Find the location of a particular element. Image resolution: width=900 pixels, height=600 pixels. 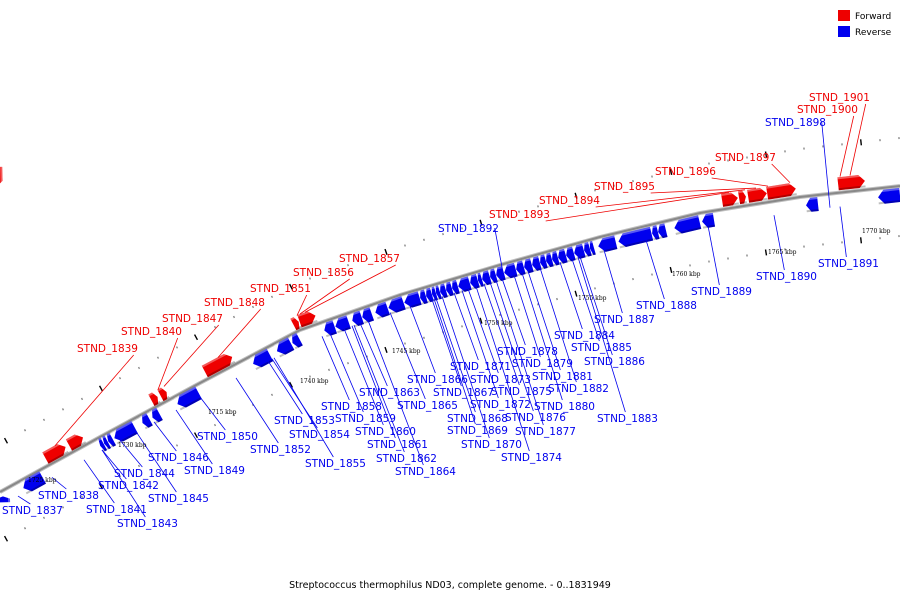

tick-label-1715-kbp: 1715 kbp is located at coordinates (222, 412).